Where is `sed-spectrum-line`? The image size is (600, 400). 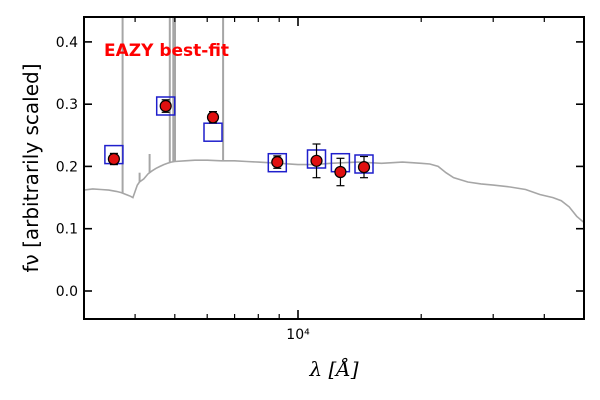 sed-spectrum-line is located at coordinates (334, 191).